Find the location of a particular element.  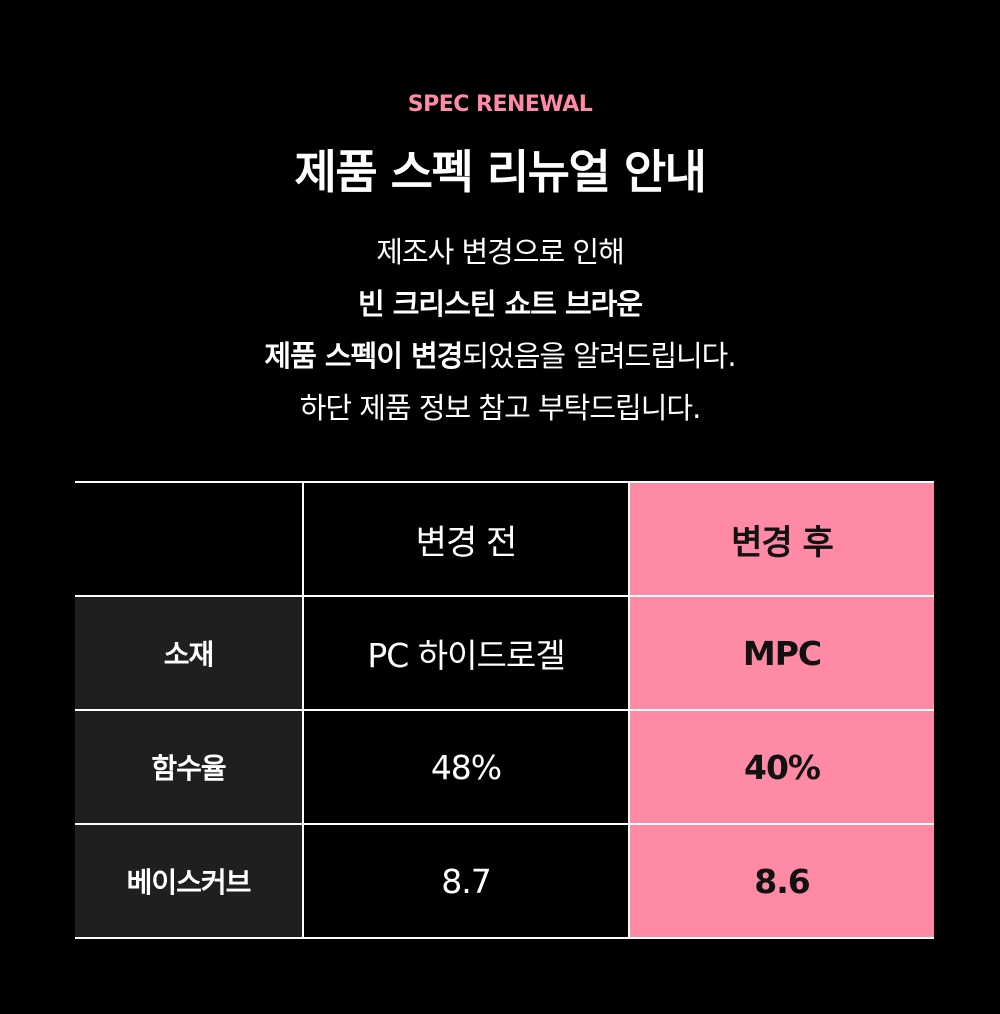

table-row: 베이스커브 8.7 8.6 is located at coordinates (504, 880).